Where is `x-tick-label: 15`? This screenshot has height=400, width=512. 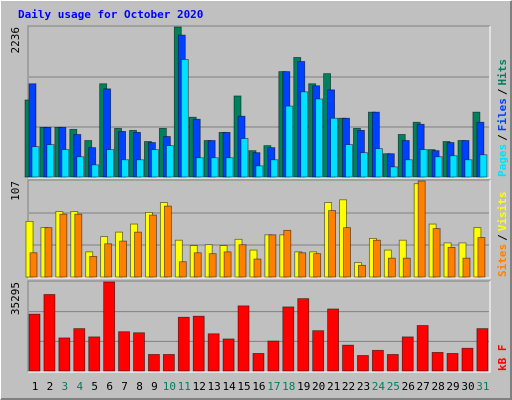 x-tick-label: 15 is located at coordinates (243, 386).